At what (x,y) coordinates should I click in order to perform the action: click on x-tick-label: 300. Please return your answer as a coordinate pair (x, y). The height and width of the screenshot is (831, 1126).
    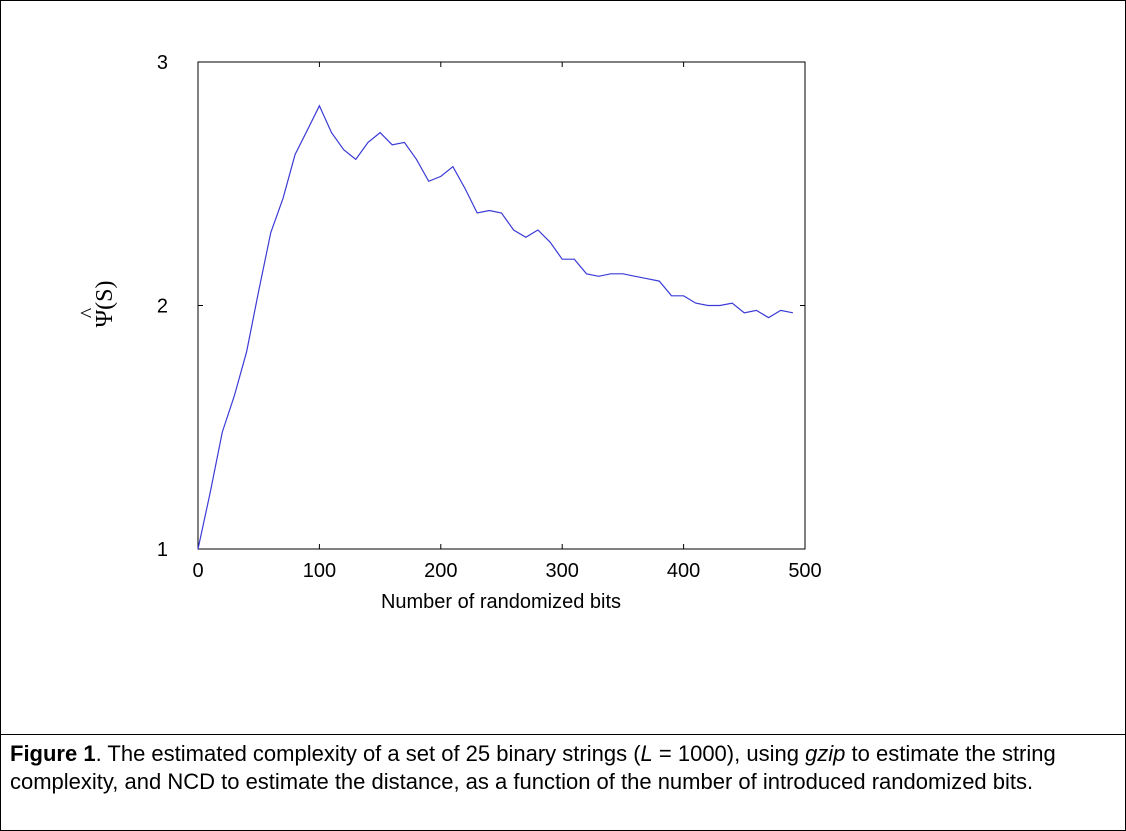
    Looking at the image, I should click on (562, 571).